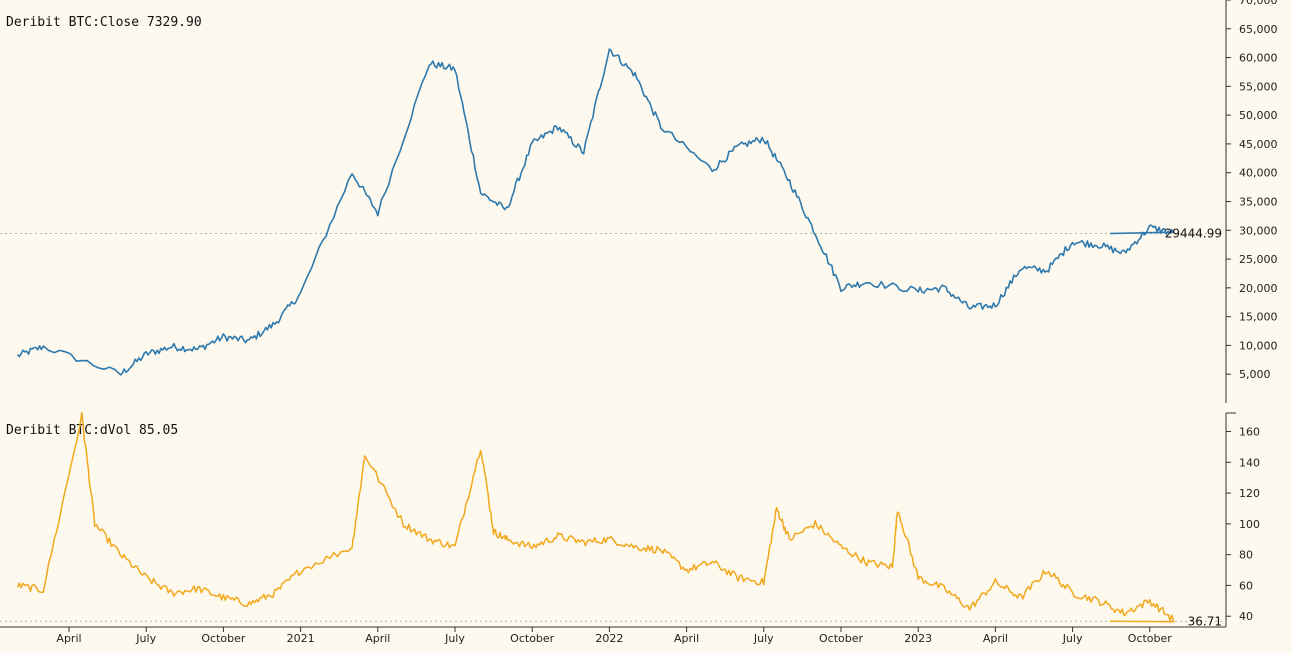  What do you see at coordinates (1249, 462) in the screenshot?
I see `y-tick-label: 140` at bounding box center [1249, 462].